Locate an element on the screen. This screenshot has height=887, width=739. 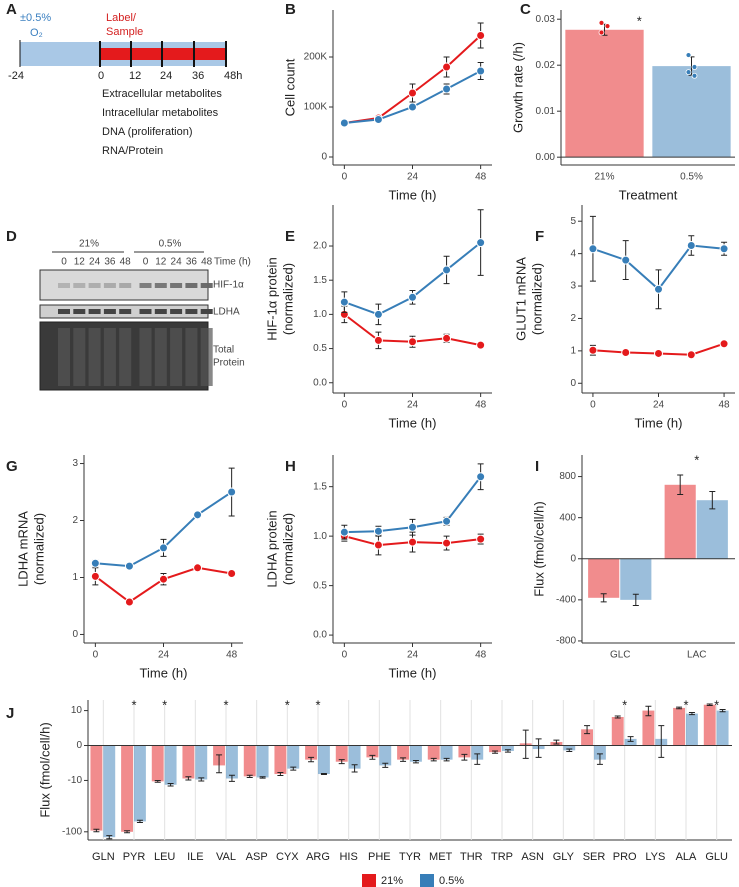
panel-label: D is located at coordinates (11, 236).